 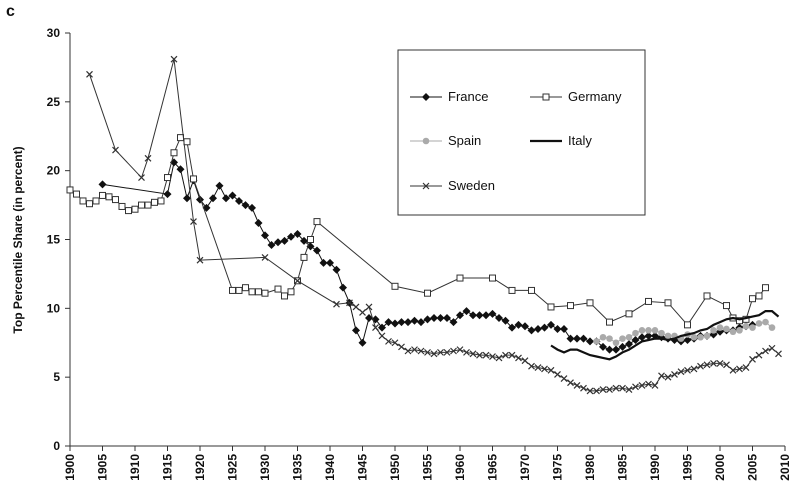 I want to click on legend-item: France, so click(x=449, y=96).